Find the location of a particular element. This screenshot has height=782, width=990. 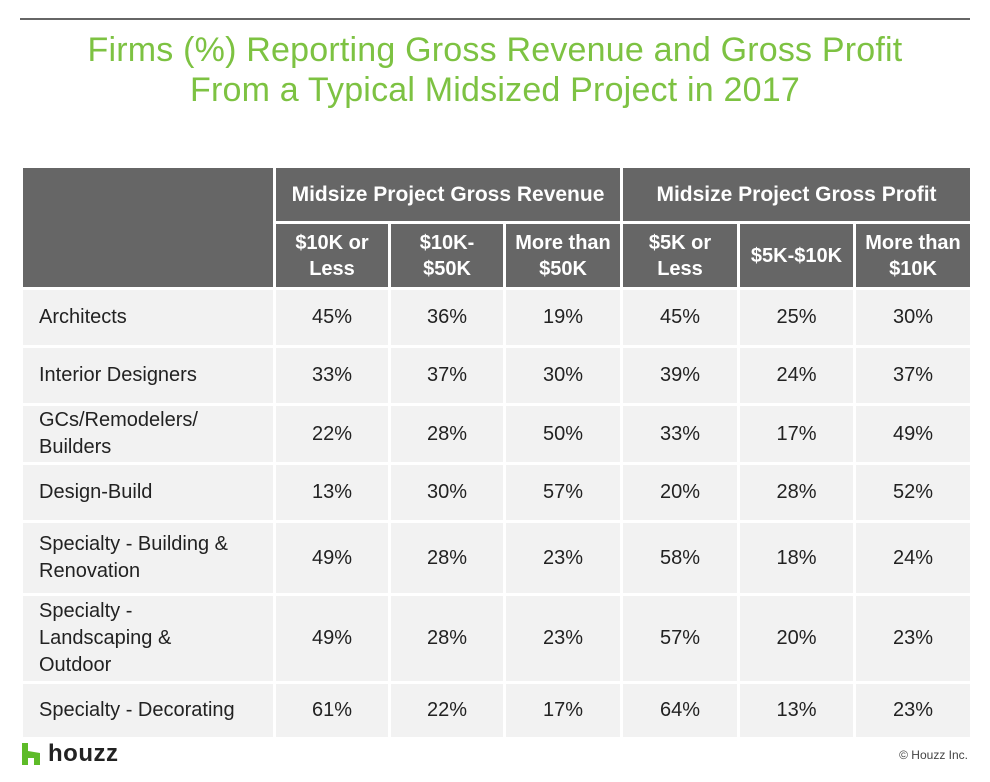

cell-value: 58% is located at coordinates (680, 557).